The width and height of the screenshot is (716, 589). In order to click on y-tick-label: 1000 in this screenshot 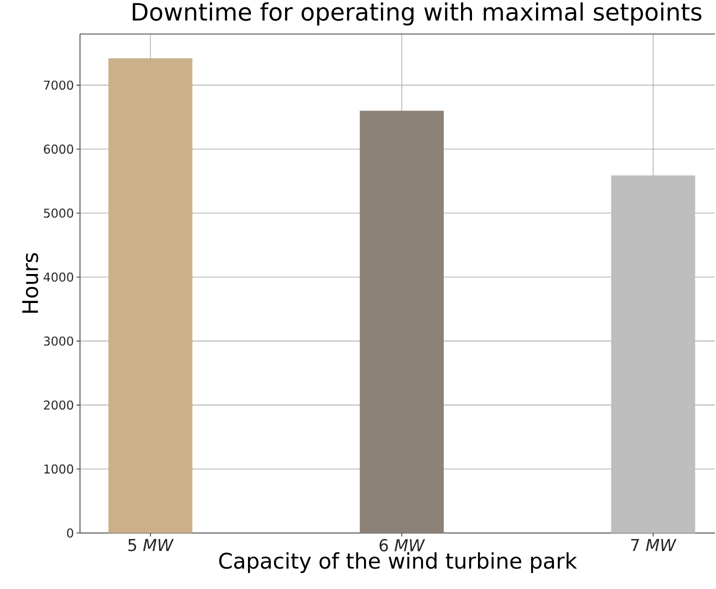, I will do `click(59, 469)`.